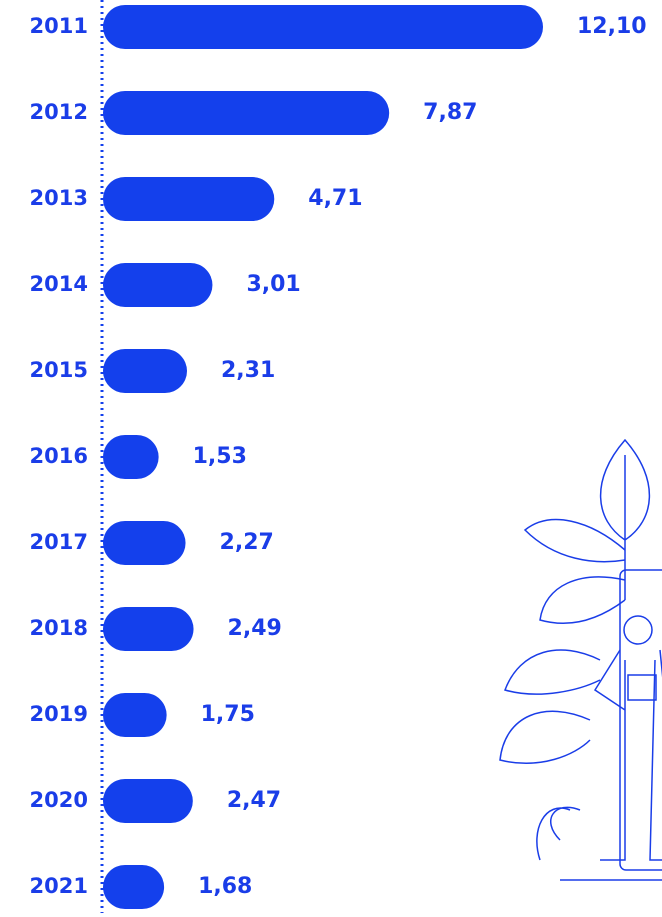 The height and width of the screenshot is (917, 662). What do you see at coordinates (335, 198) in the screenshot?
I see `value-label: 4,71` at bounding box center [335, 198].